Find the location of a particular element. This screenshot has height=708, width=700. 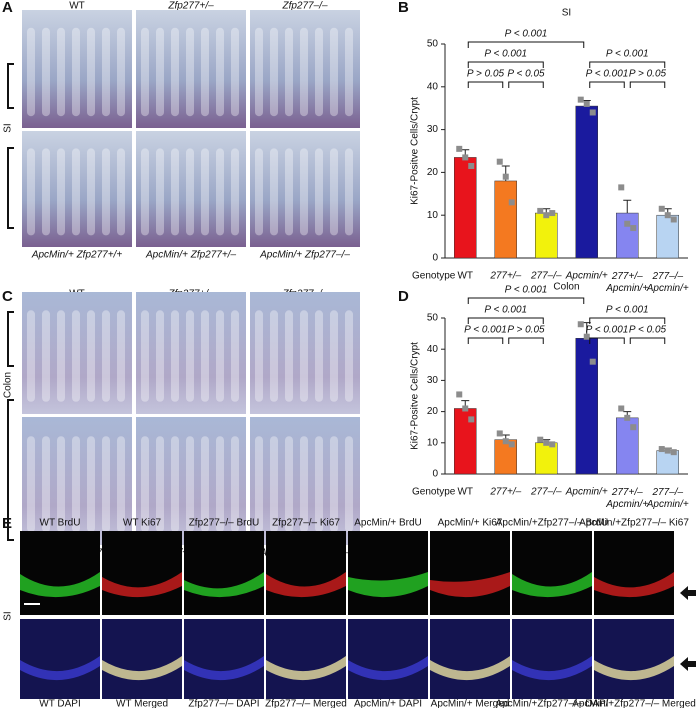

scale-bar is located at coordinates (32, 604).